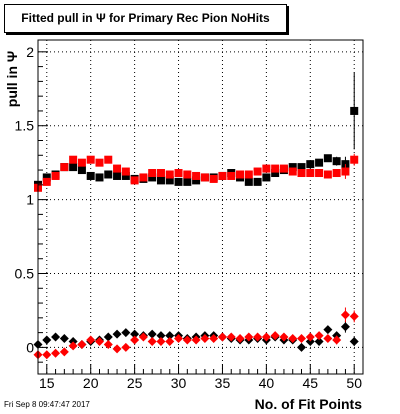 This screenshot has width=400, height=414. What do you see at coordinates (223, 383) in the screenshot?
I see `x-tick-label: 35` at bounding box center [223, 383].